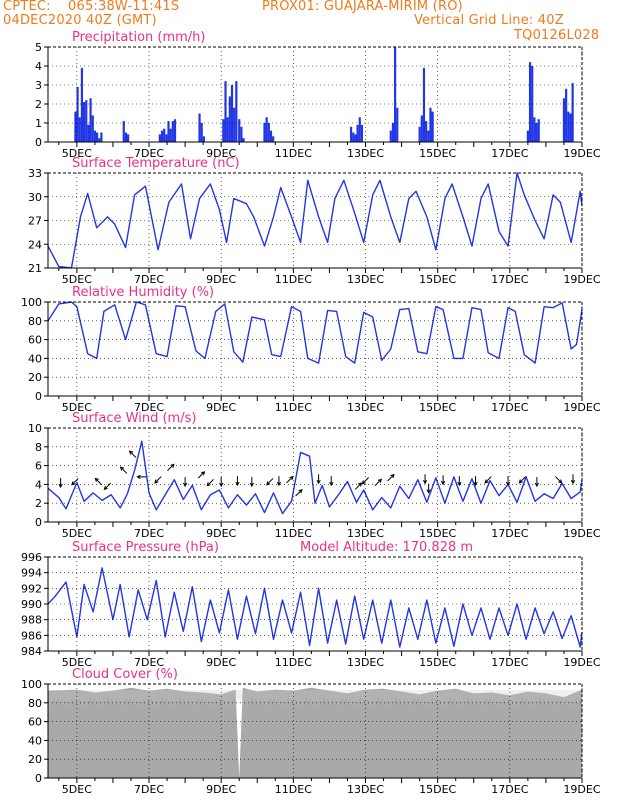 The width and height of the screenshot is (618, 800). Describe the element at coordinates (35, 197) in the screenshot. I see `y-tick-label: 30` at that location.